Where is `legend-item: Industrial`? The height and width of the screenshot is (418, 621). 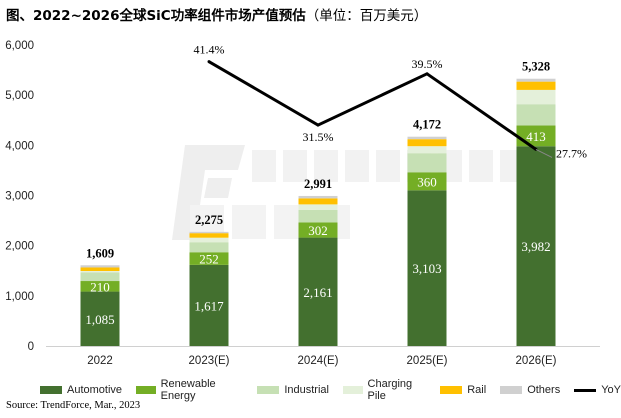 legend-item: Industrial is located at coordinates (293, 390).